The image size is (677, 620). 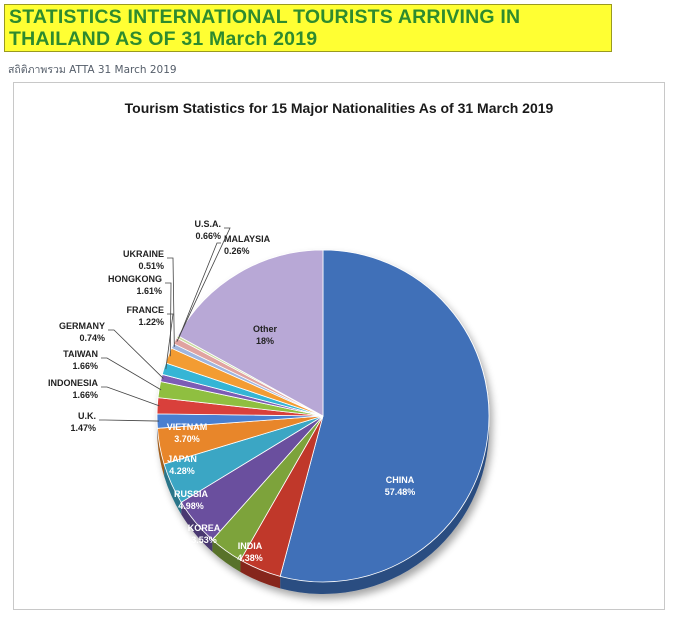 I want to click on leader-line-usa, so click(x=203, y=284).